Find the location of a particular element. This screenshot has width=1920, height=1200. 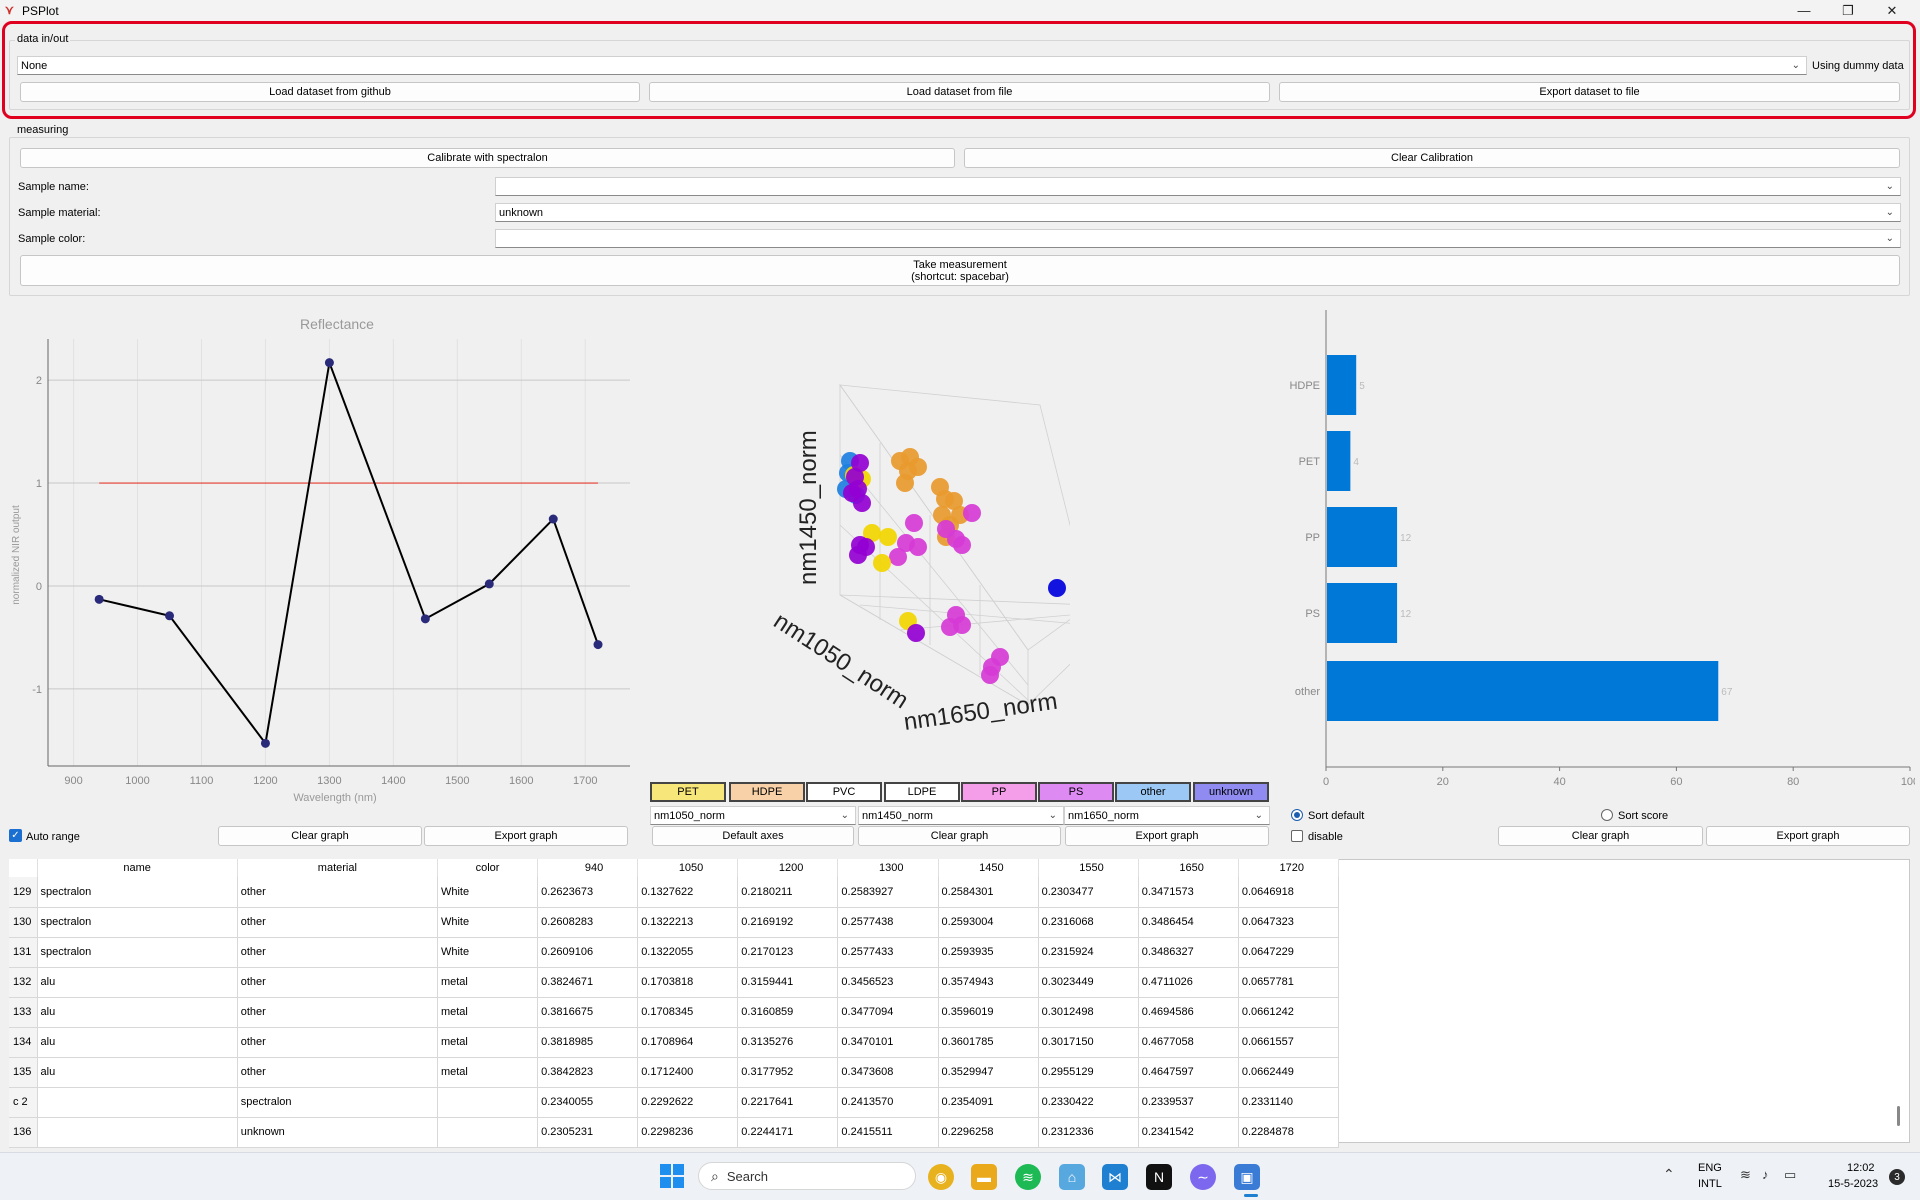

clock-time: 12:02 is located at coordinates (1861, 1168).